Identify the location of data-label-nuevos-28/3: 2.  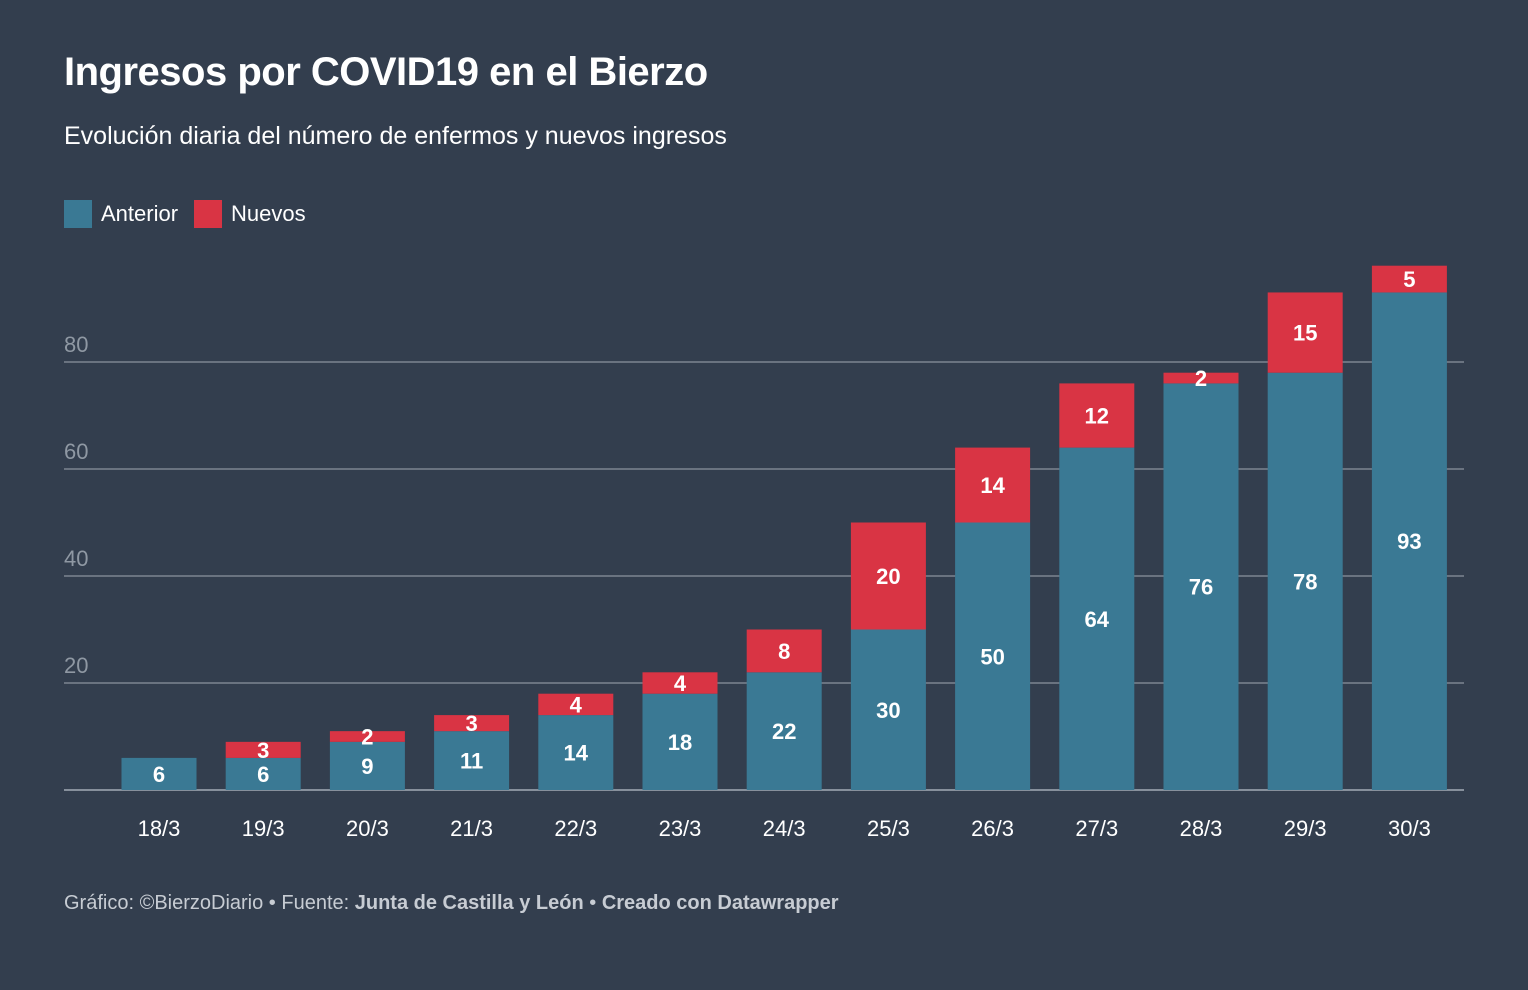
(1201, 378).